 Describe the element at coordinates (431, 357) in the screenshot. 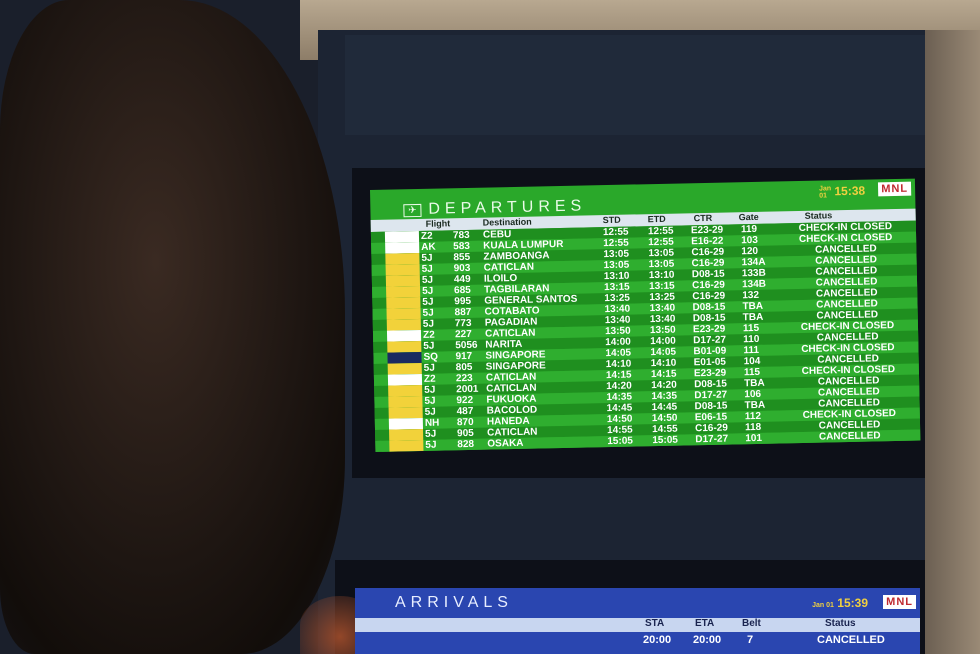

I see `flight-code: SQ` at that location.